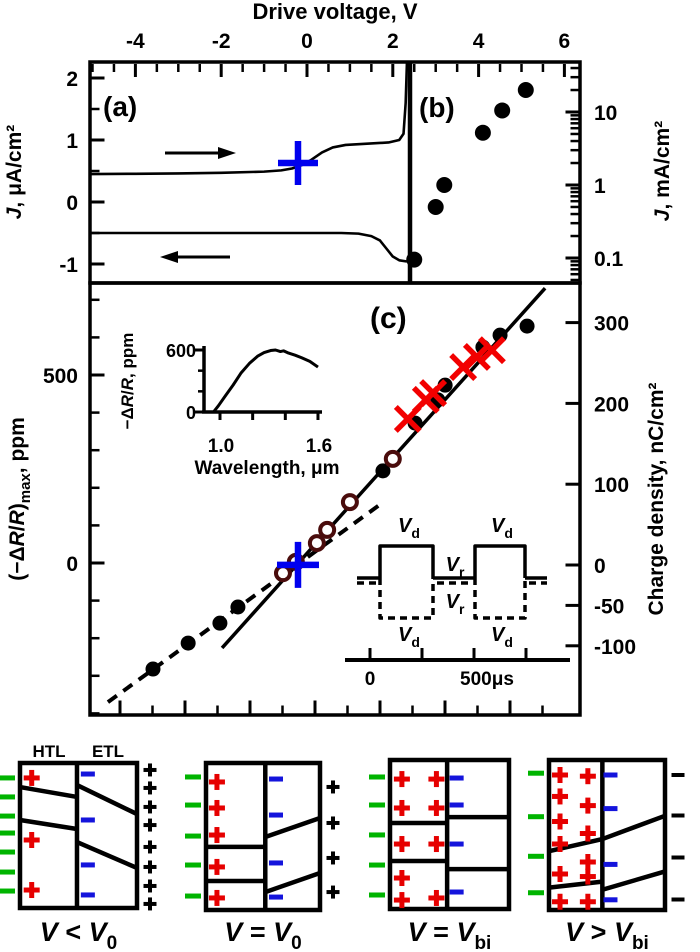 The width and height of the screenshot is (700, 952). Describe the element at coordinates (262, 934) in the screenshot. I see `diagram-caption: V = V0` at that location.